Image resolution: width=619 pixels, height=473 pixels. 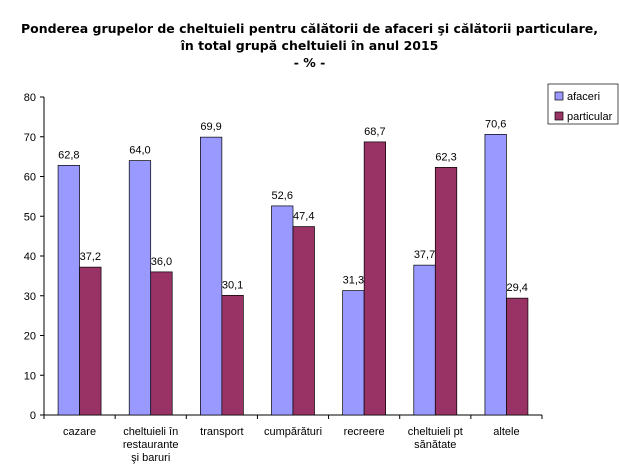 What do you see at coordinates (495, 124) in the screenshot?
I see `data-label: 70,6` at bounding box center [495, 124].